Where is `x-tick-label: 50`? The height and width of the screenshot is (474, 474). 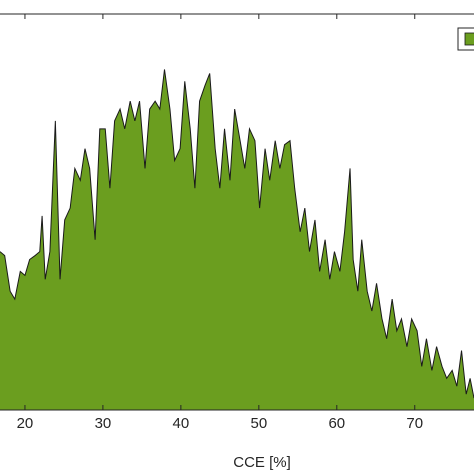
x-tick-label: 50 is located at coordinates (258, 423).